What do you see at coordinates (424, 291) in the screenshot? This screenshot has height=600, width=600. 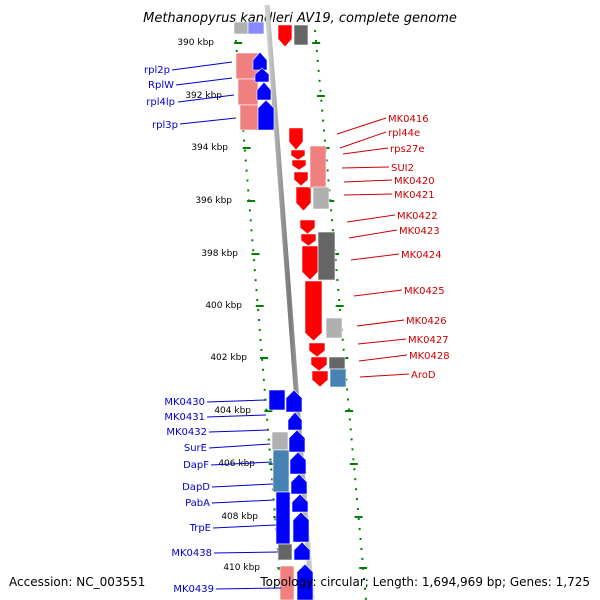 I see `gene-label: MK0425` at bounding box center [424, 291].